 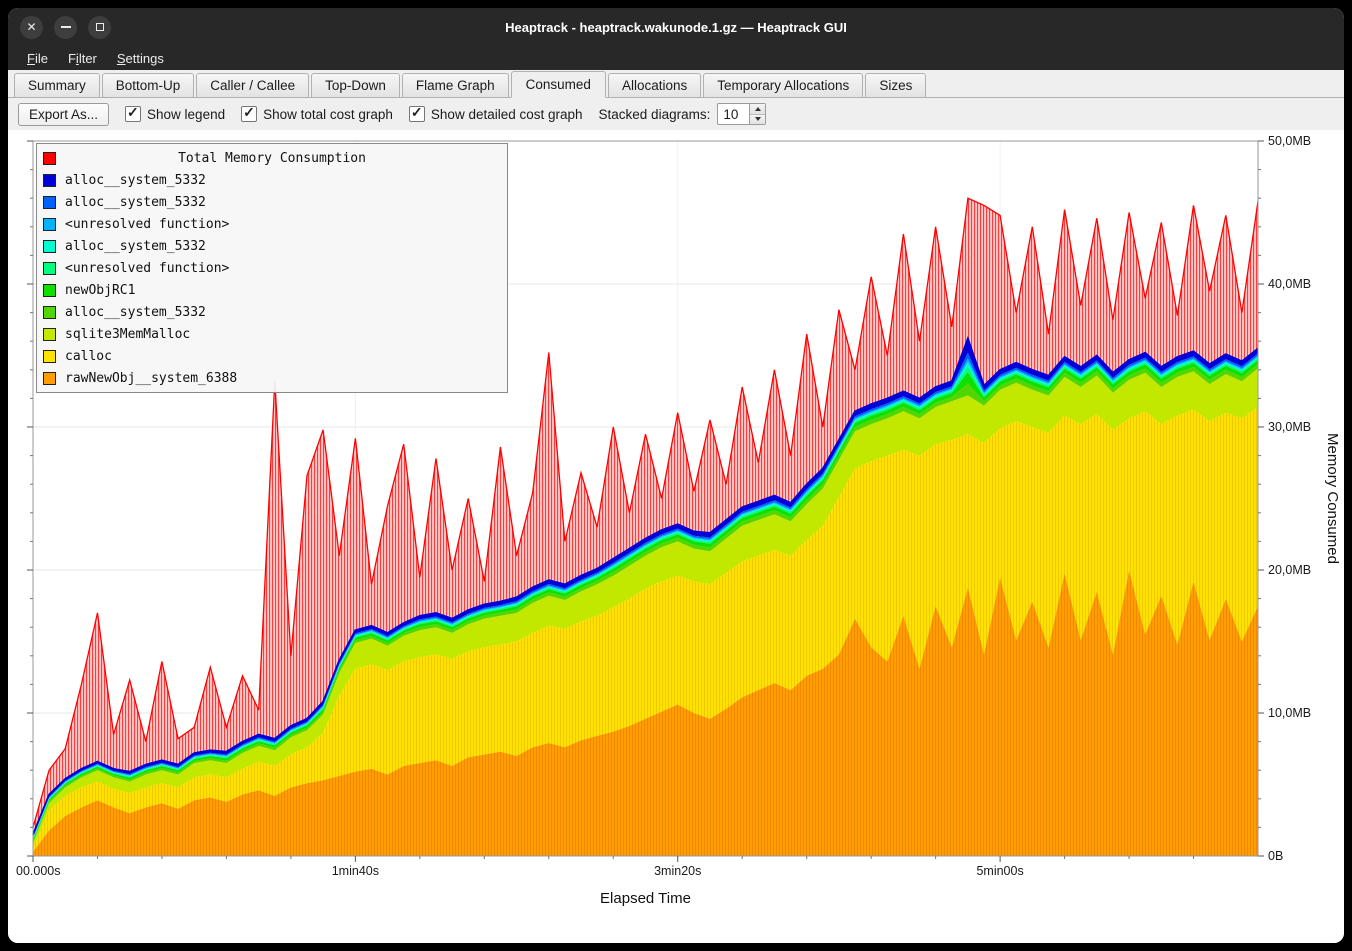 I want to click on legend-item-sqlite3memmalloc: sqlite3MemMalloc, so click(x=272, y=334).